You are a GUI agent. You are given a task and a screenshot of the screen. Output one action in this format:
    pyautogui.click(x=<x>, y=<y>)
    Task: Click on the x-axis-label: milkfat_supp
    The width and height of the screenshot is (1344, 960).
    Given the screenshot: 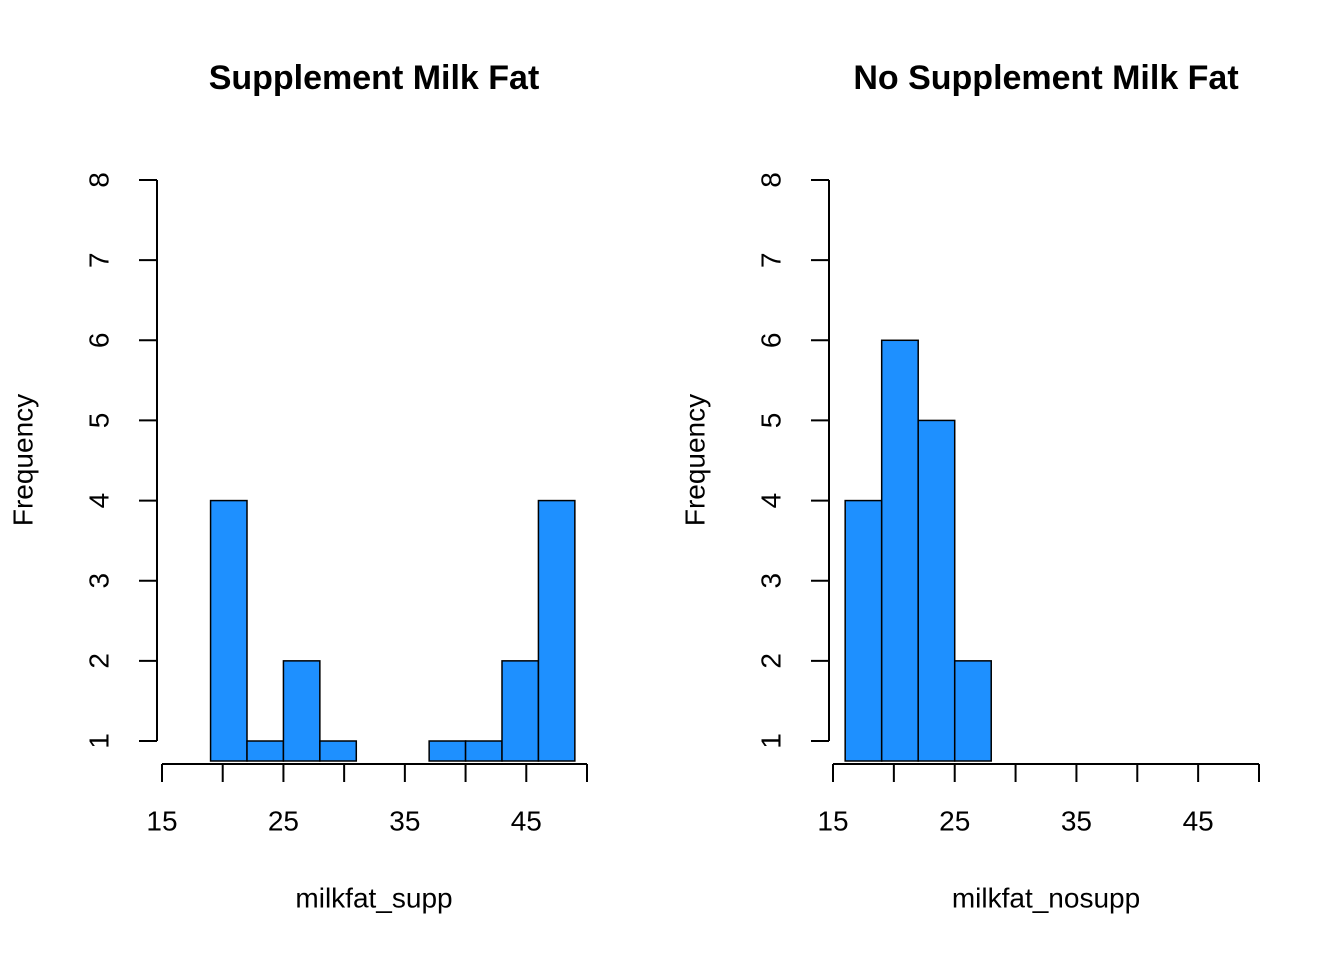 What is the action you would take?
    pyautogui.click(x=373, y=897)
    